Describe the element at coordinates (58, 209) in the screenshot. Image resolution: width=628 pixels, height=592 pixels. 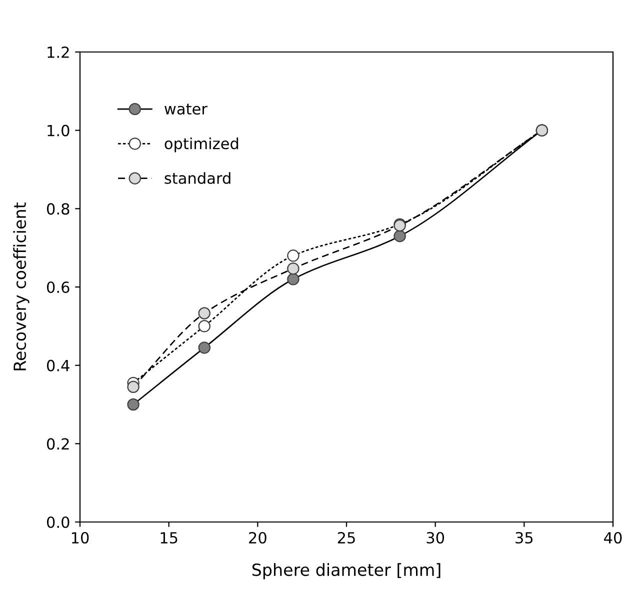
I see `y-tick-label: 0.8` at that location.